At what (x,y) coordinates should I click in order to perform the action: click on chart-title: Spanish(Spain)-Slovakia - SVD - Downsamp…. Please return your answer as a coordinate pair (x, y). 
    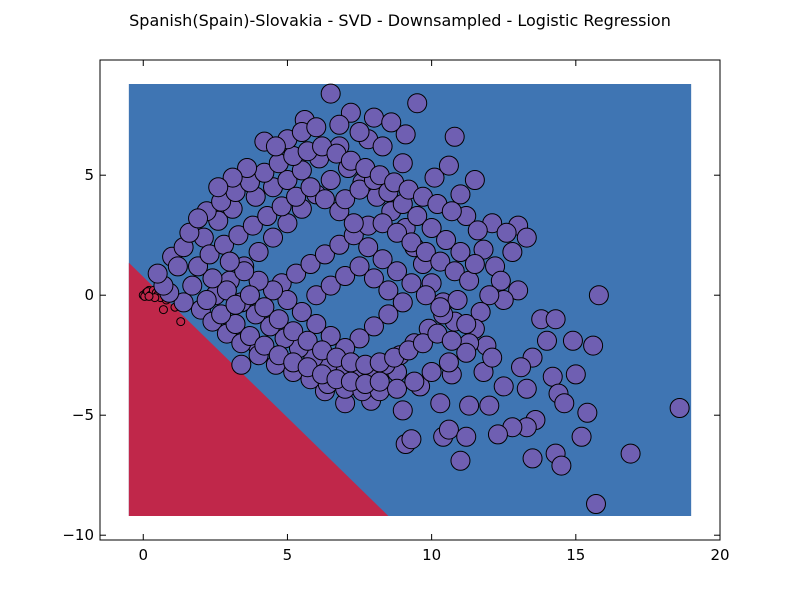
    Looking at the image, I should click on (400, 20).